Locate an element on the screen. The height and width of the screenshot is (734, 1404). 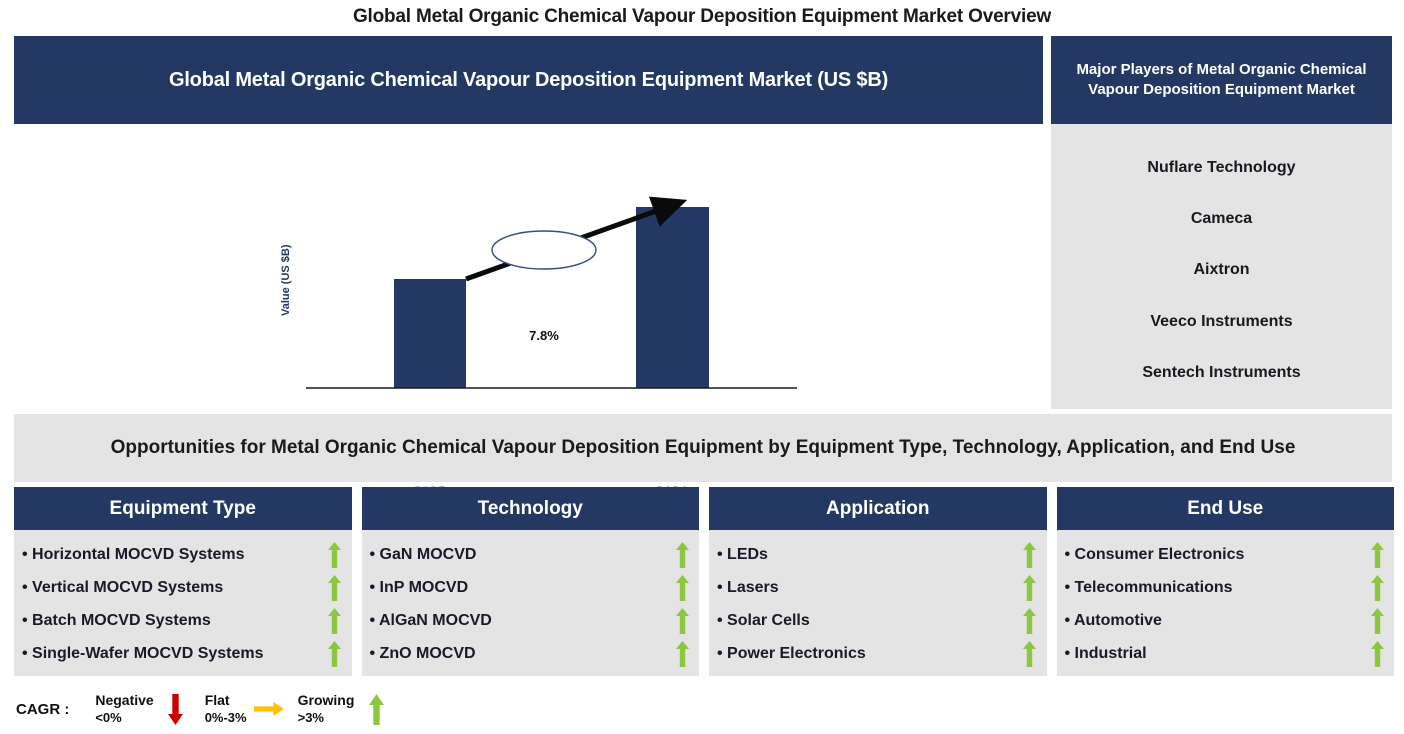
column-body-application: • LEDs • Lasers • Solar Cells is located at coordinates (878, 603).